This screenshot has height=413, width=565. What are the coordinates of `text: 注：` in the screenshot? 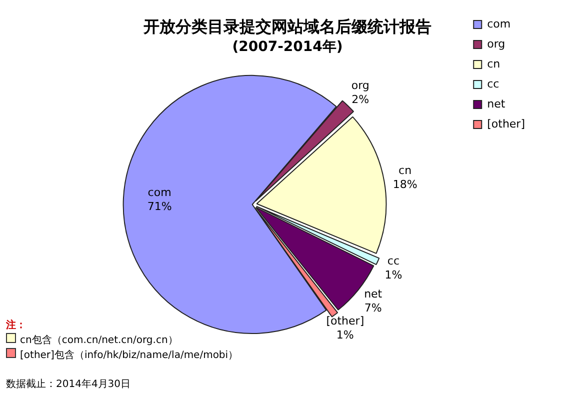 It's located at (16, 325).